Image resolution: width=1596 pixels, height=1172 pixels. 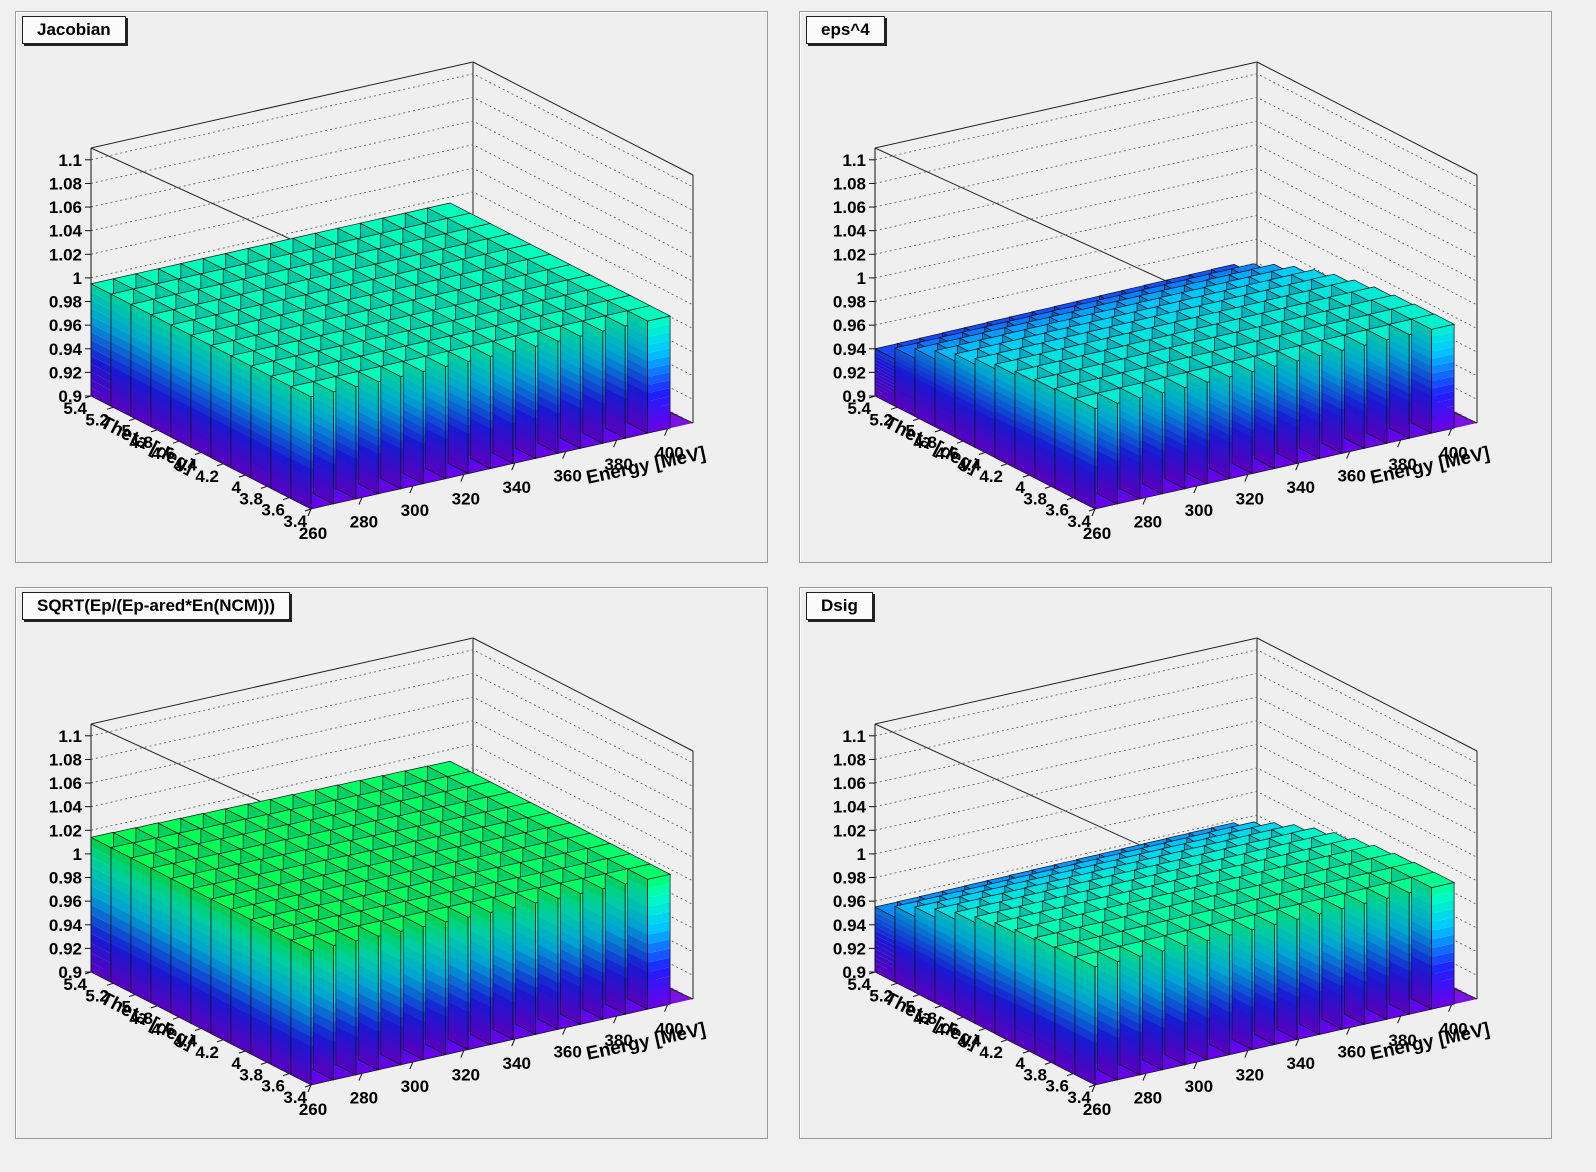 I want to click on y-tick-label: 5.2, so click(x=97, y=995).